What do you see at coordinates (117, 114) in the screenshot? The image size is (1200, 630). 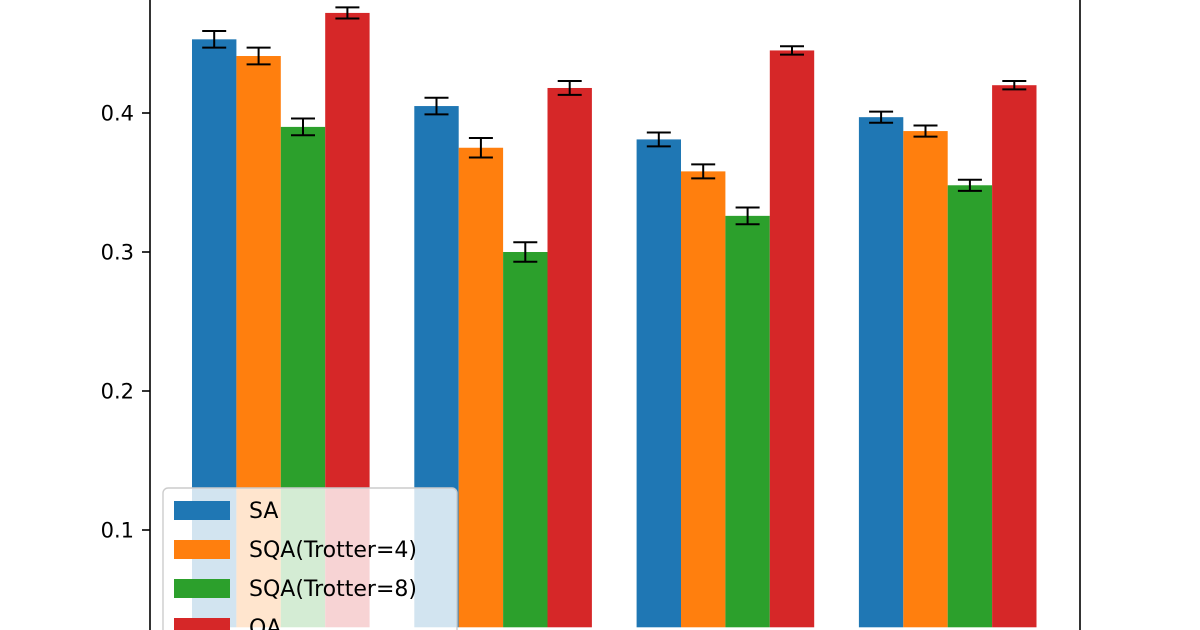 I see `y-tick-label: 0.4` at bounding box center [117, 114].